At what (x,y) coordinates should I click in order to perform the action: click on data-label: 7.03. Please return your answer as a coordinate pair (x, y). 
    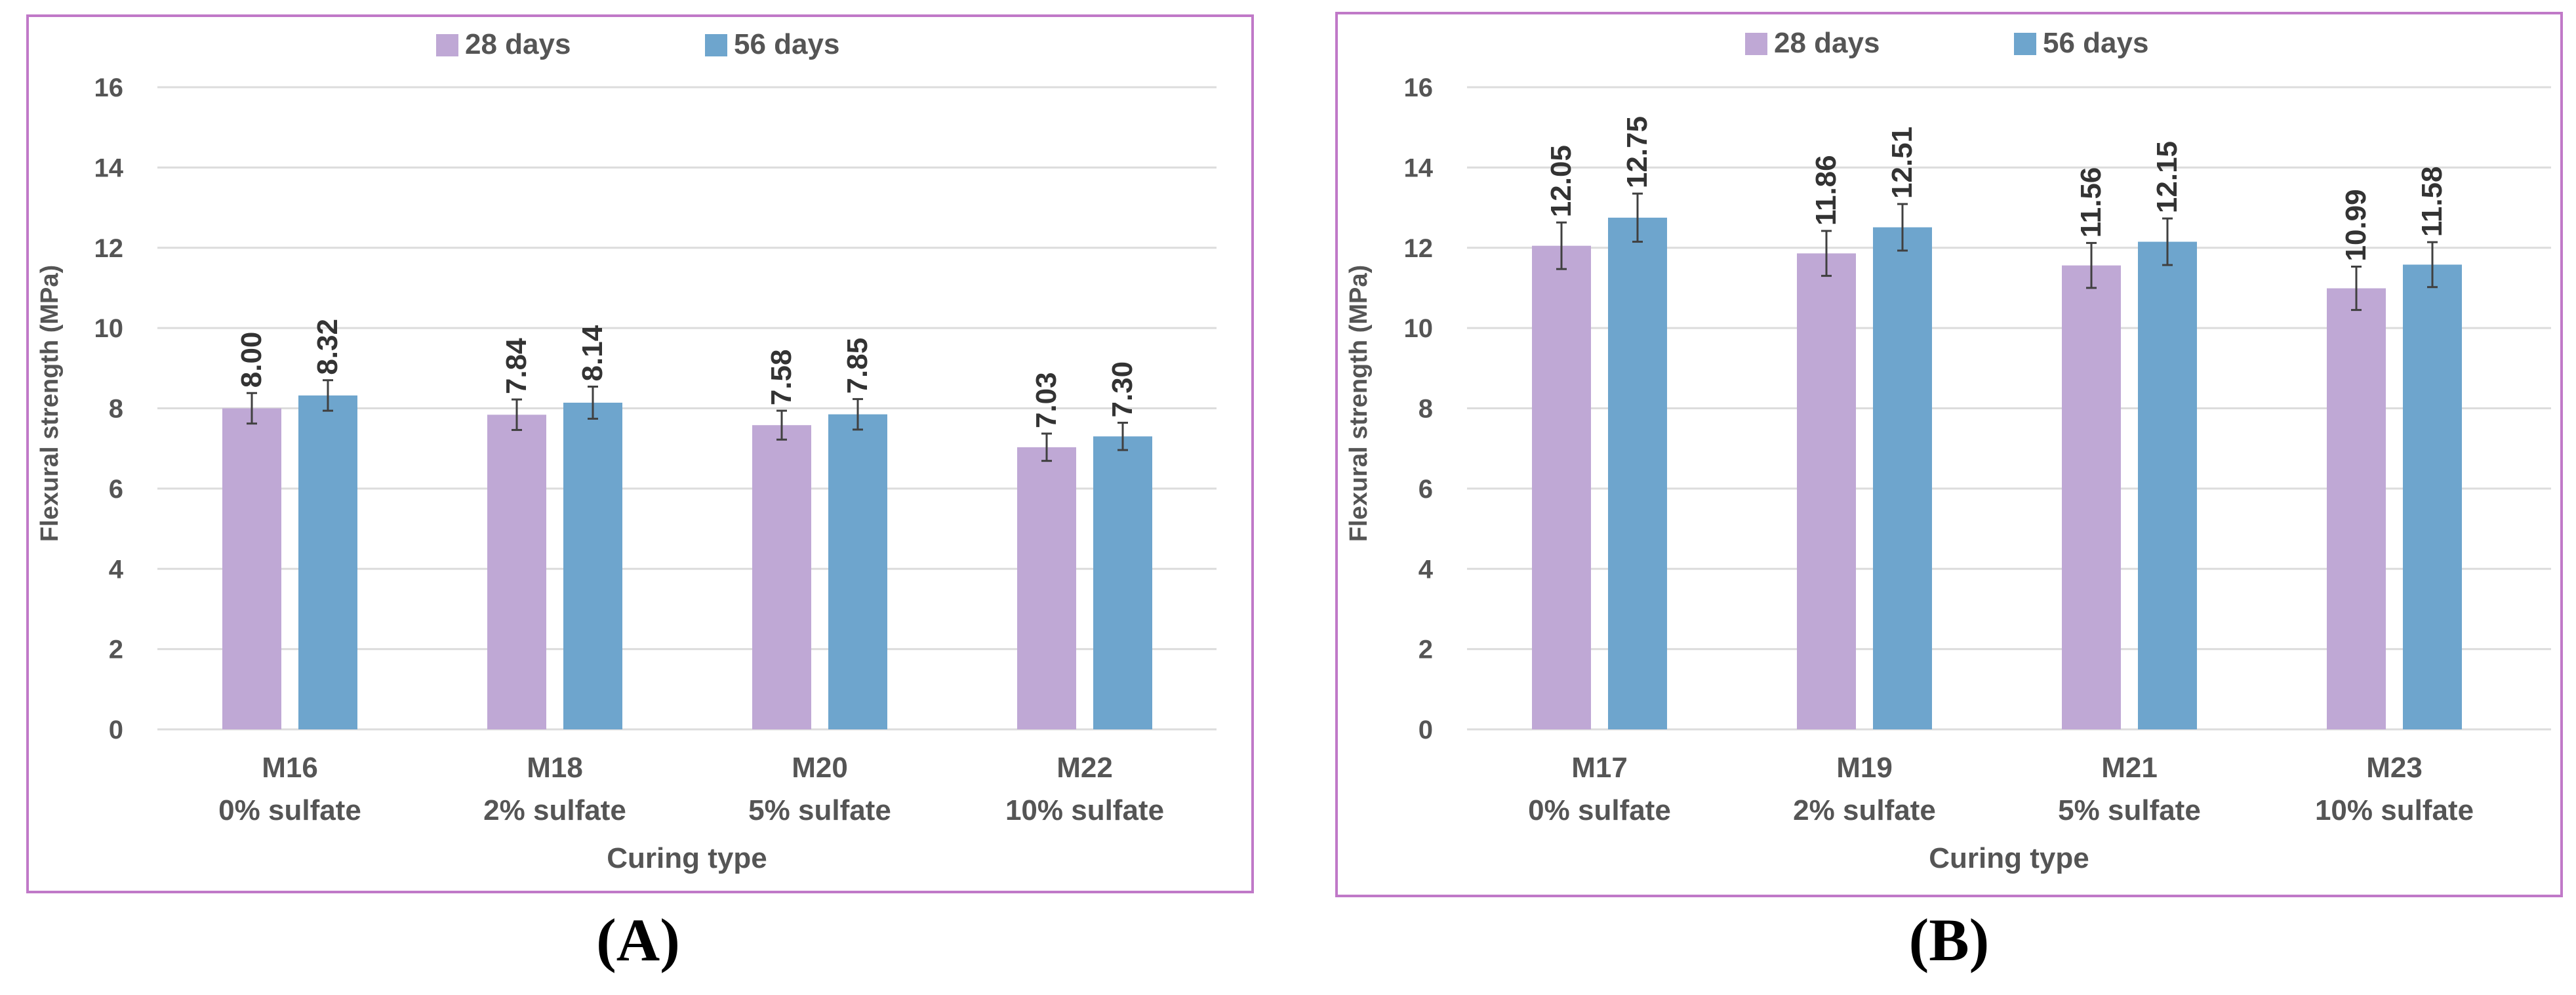
    Looking at the image, I should click on (1046, 400).